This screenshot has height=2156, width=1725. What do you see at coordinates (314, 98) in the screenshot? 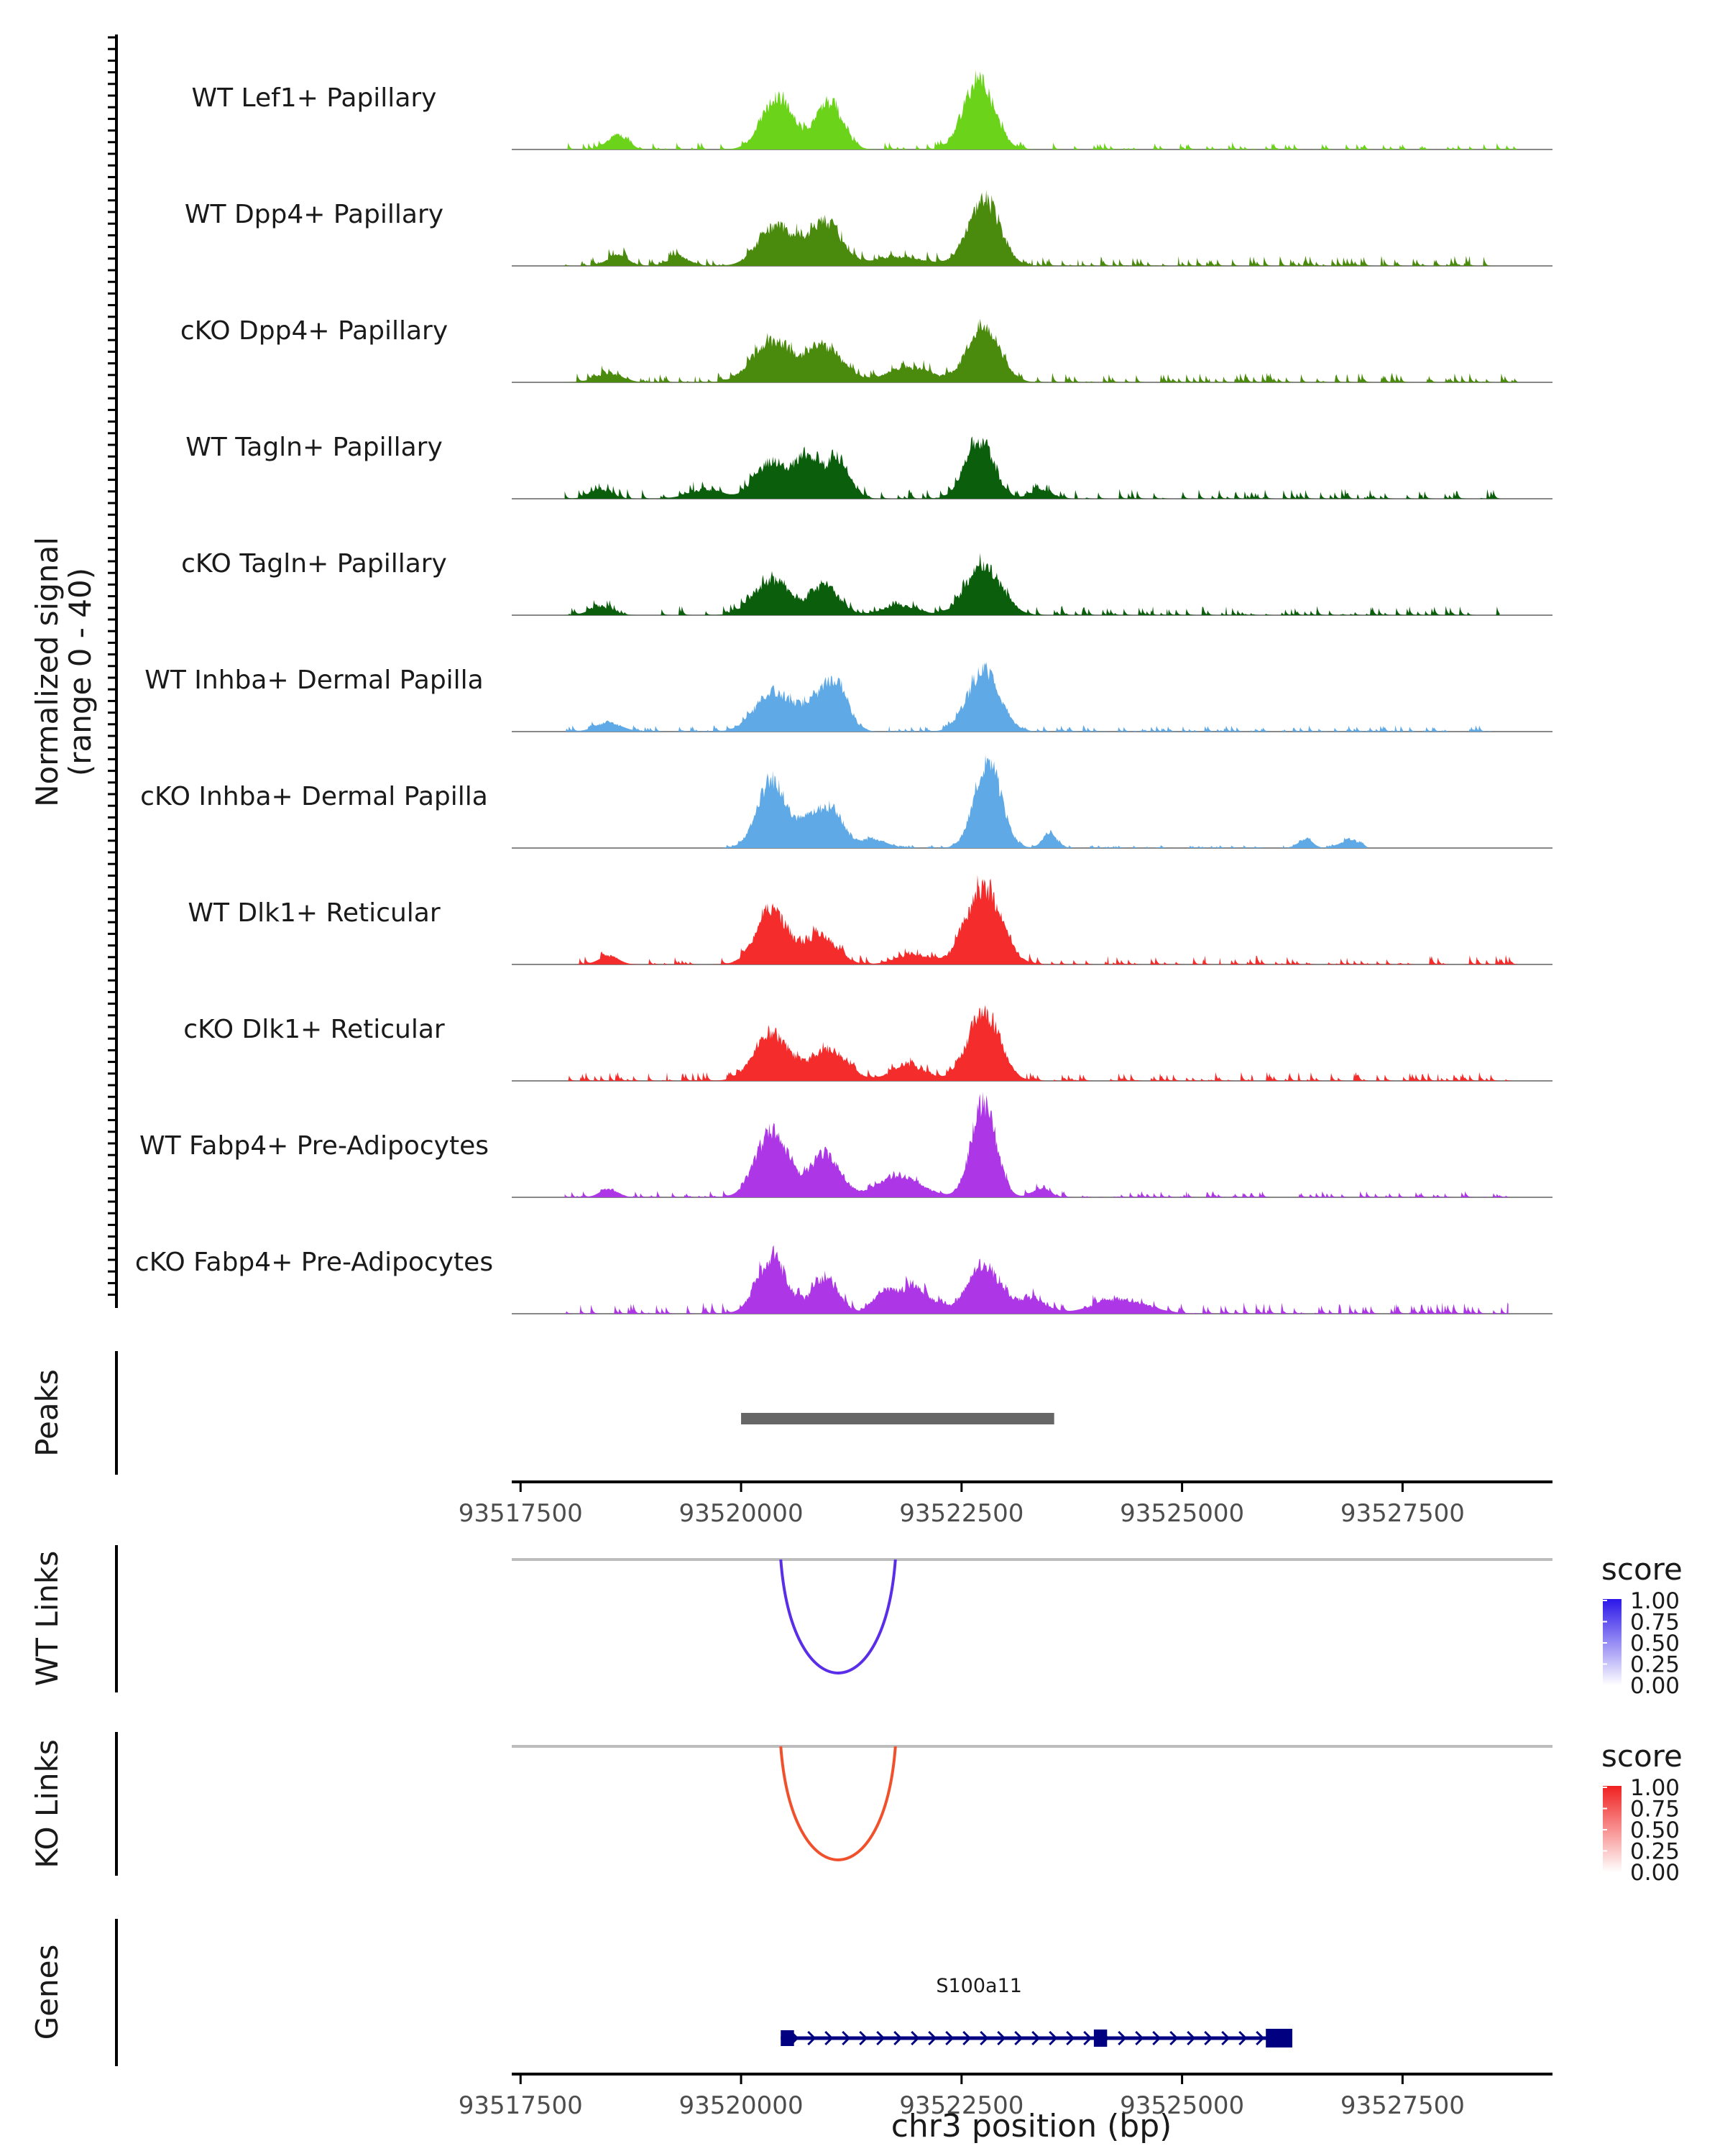
I see `track-label: WT Lef1+ Papillary` at bounding box center [314, 98].